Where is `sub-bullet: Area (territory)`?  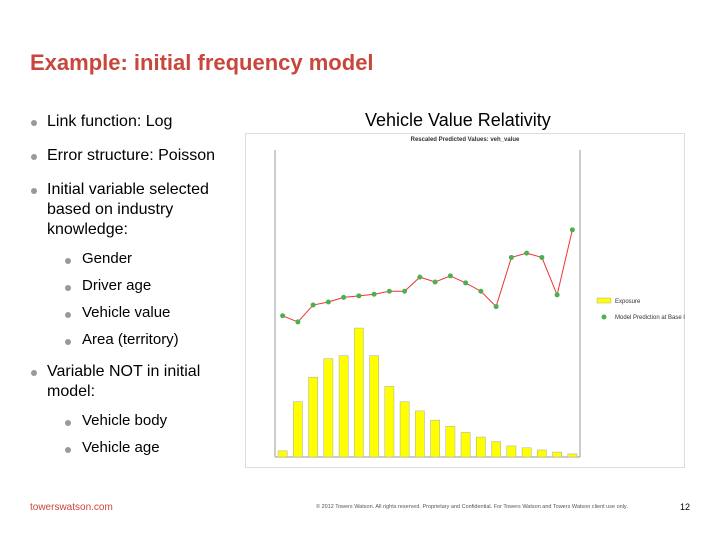 sub-bullet: Area (territory) is located at coordinates (154, 339).